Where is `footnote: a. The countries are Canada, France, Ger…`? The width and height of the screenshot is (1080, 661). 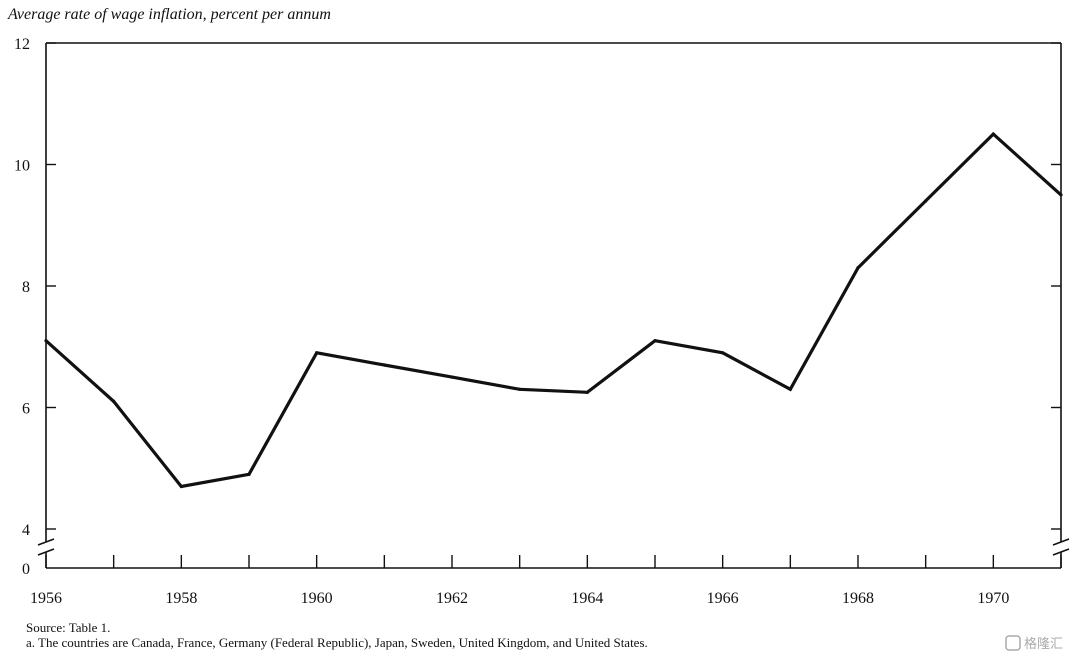
footnote: a. The countries are Canada, France, Ger… is located at coordinates (337, 642).